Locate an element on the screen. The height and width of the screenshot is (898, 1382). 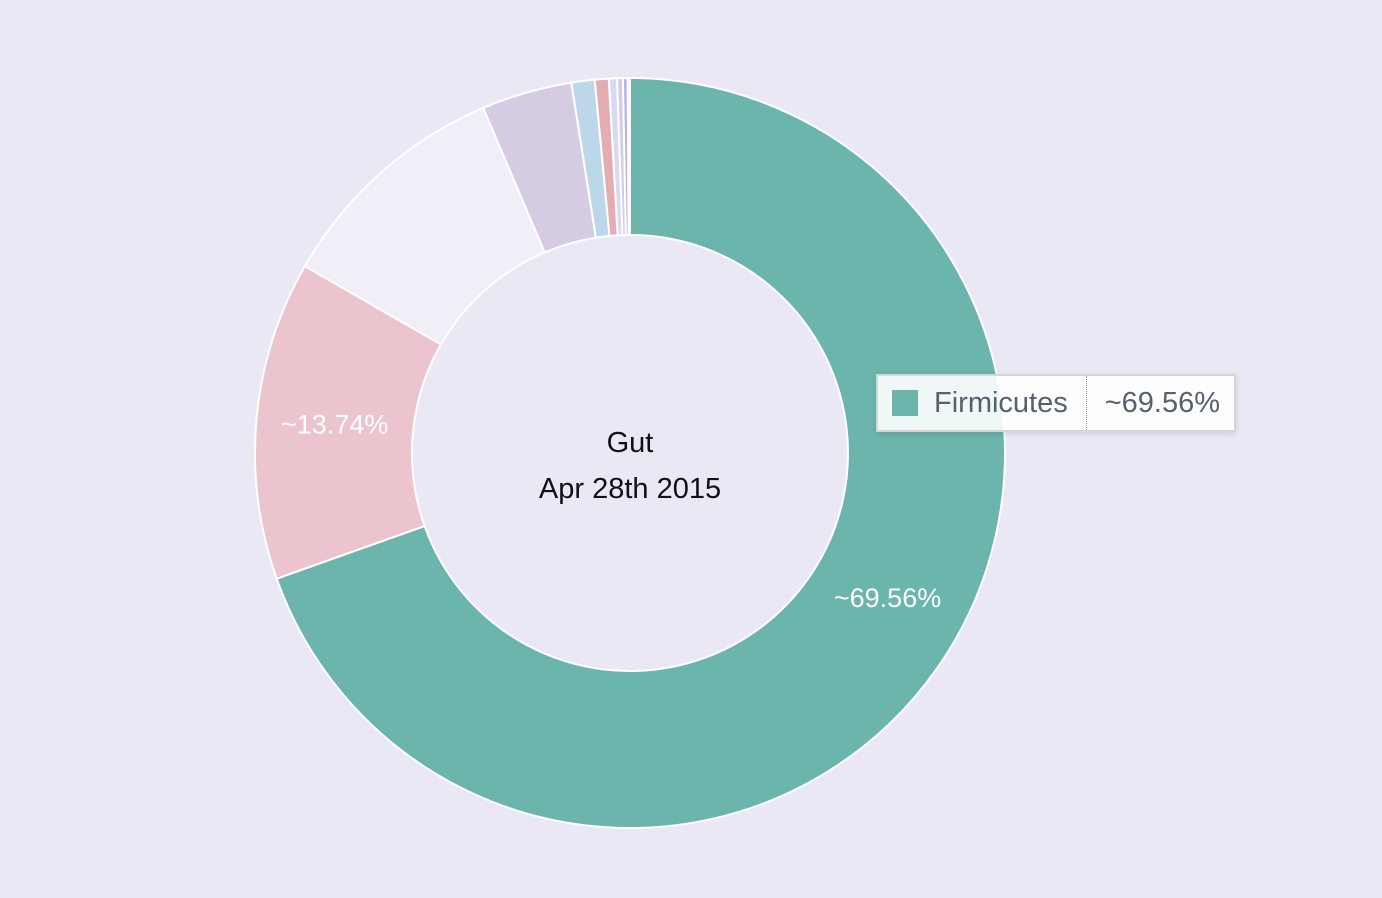
slice-labels-layer: ~69.56% ~13.74% is located at coordinates (611, 512).